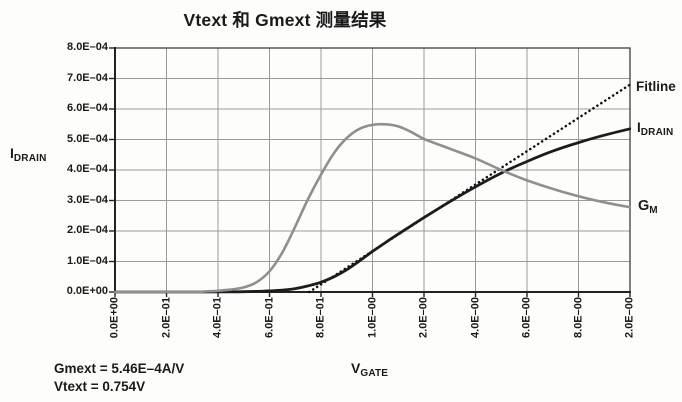 The width and height of the screenshot is (682, 402). I want to click on y-tick-label: 1.0E–04, so click(87, 260).